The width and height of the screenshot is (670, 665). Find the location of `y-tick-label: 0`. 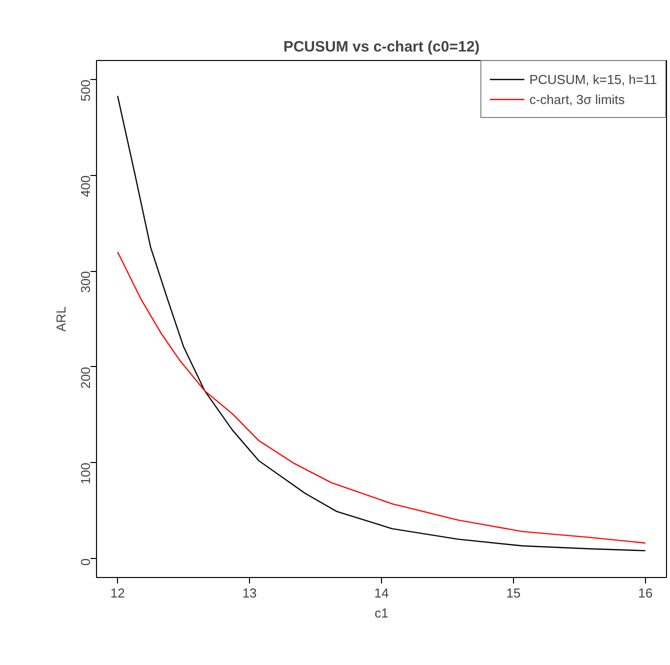

y-tick-label: 0 is located at coordinates (85, 562).